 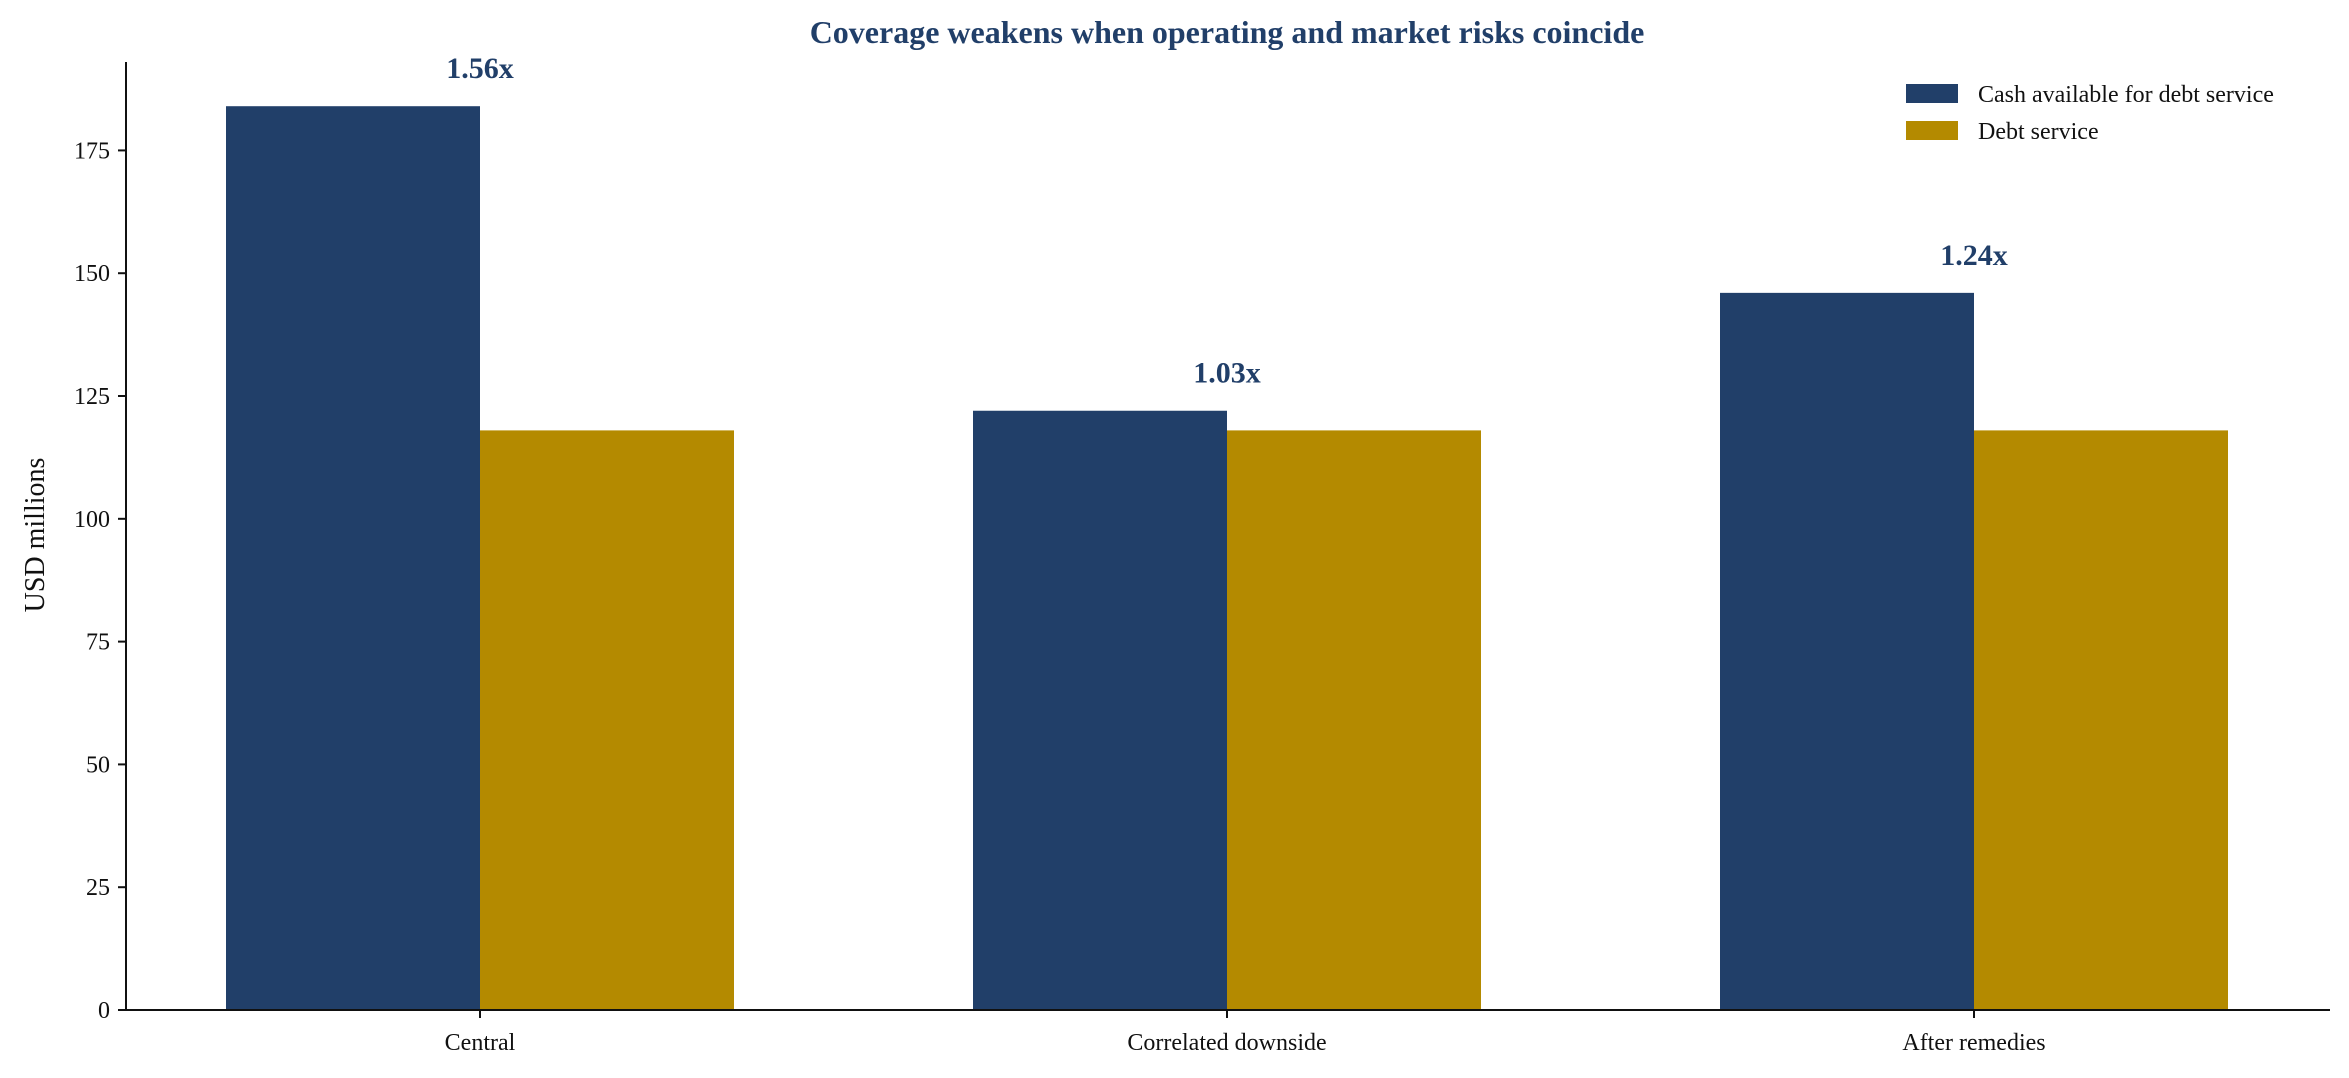 I want to click on y-tick-label-125: 125, so click(x=92, y=397).